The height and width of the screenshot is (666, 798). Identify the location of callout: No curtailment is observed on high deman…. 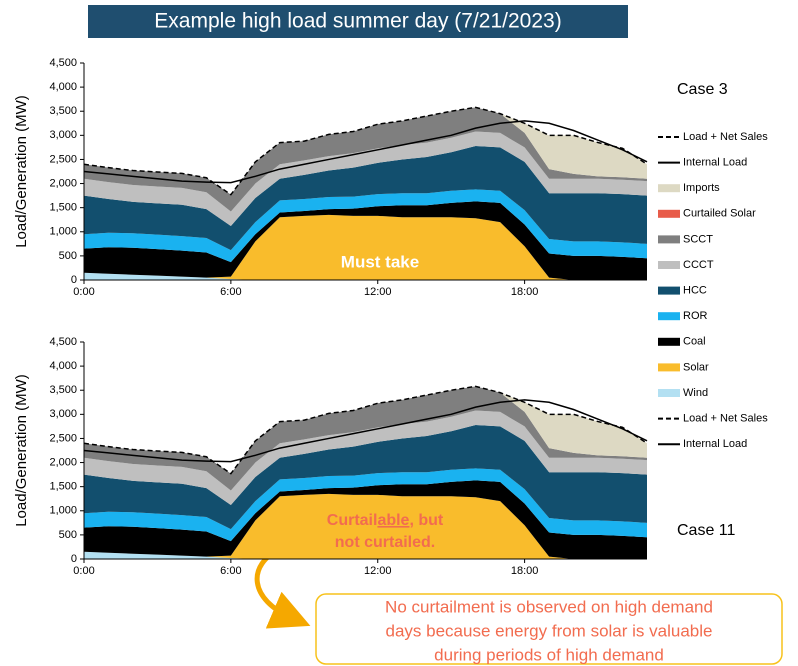
(549, 630).